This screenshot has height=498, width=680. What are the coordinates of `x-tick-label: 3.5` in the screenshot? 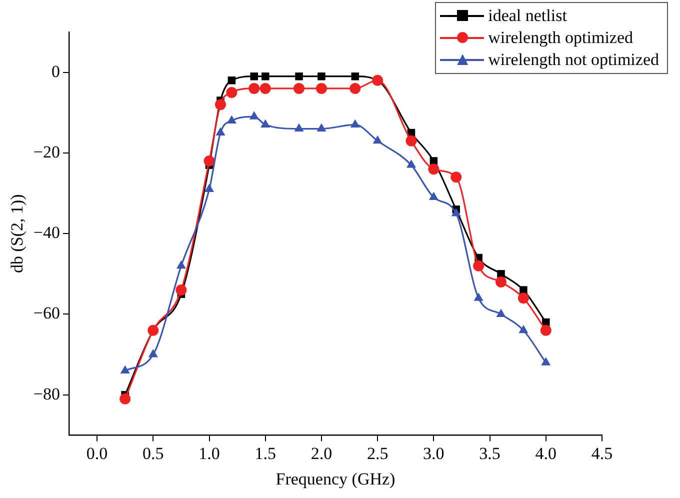 It's located at (489, 453).